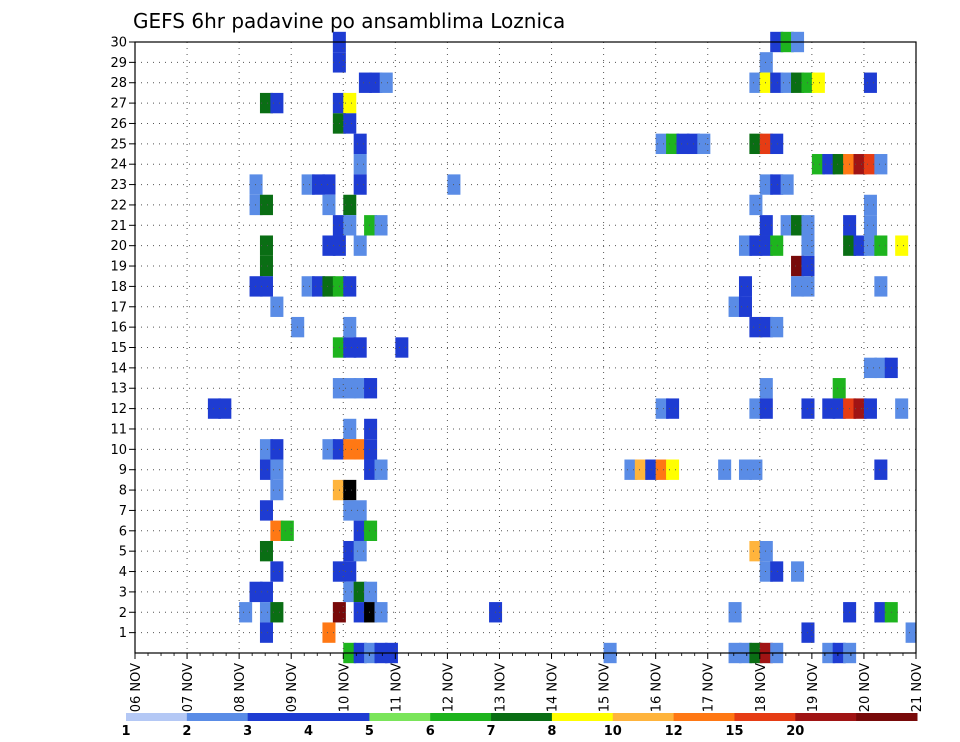 The image size is (960, 742). What do you see at coordinates (500, 687) in the screenshot?
I see `x-tick-label: 13 NOV` at bounding box center [500, 687].